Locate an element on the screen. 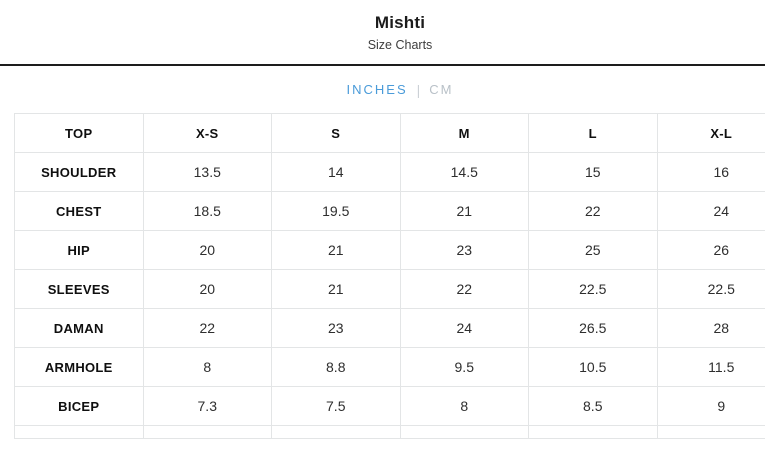 This screenshot has width=765, height=471. row-label: BICEP is located at coordinates (79, 406).